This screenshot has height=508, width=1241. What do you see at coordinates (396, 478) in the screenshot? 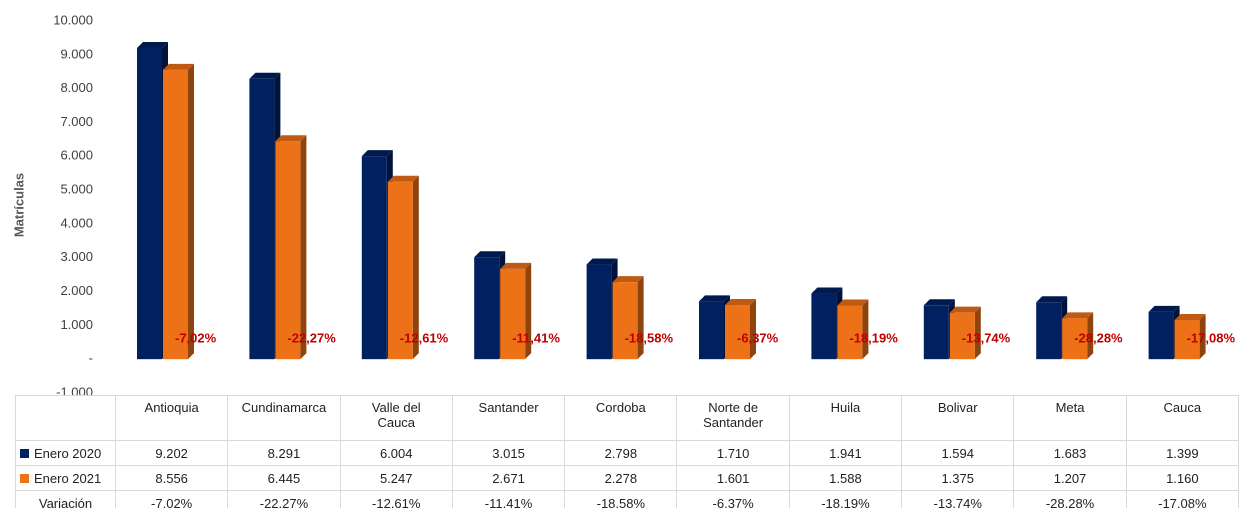
I see `table-value: 5.247` at bounding box center [396, 478].